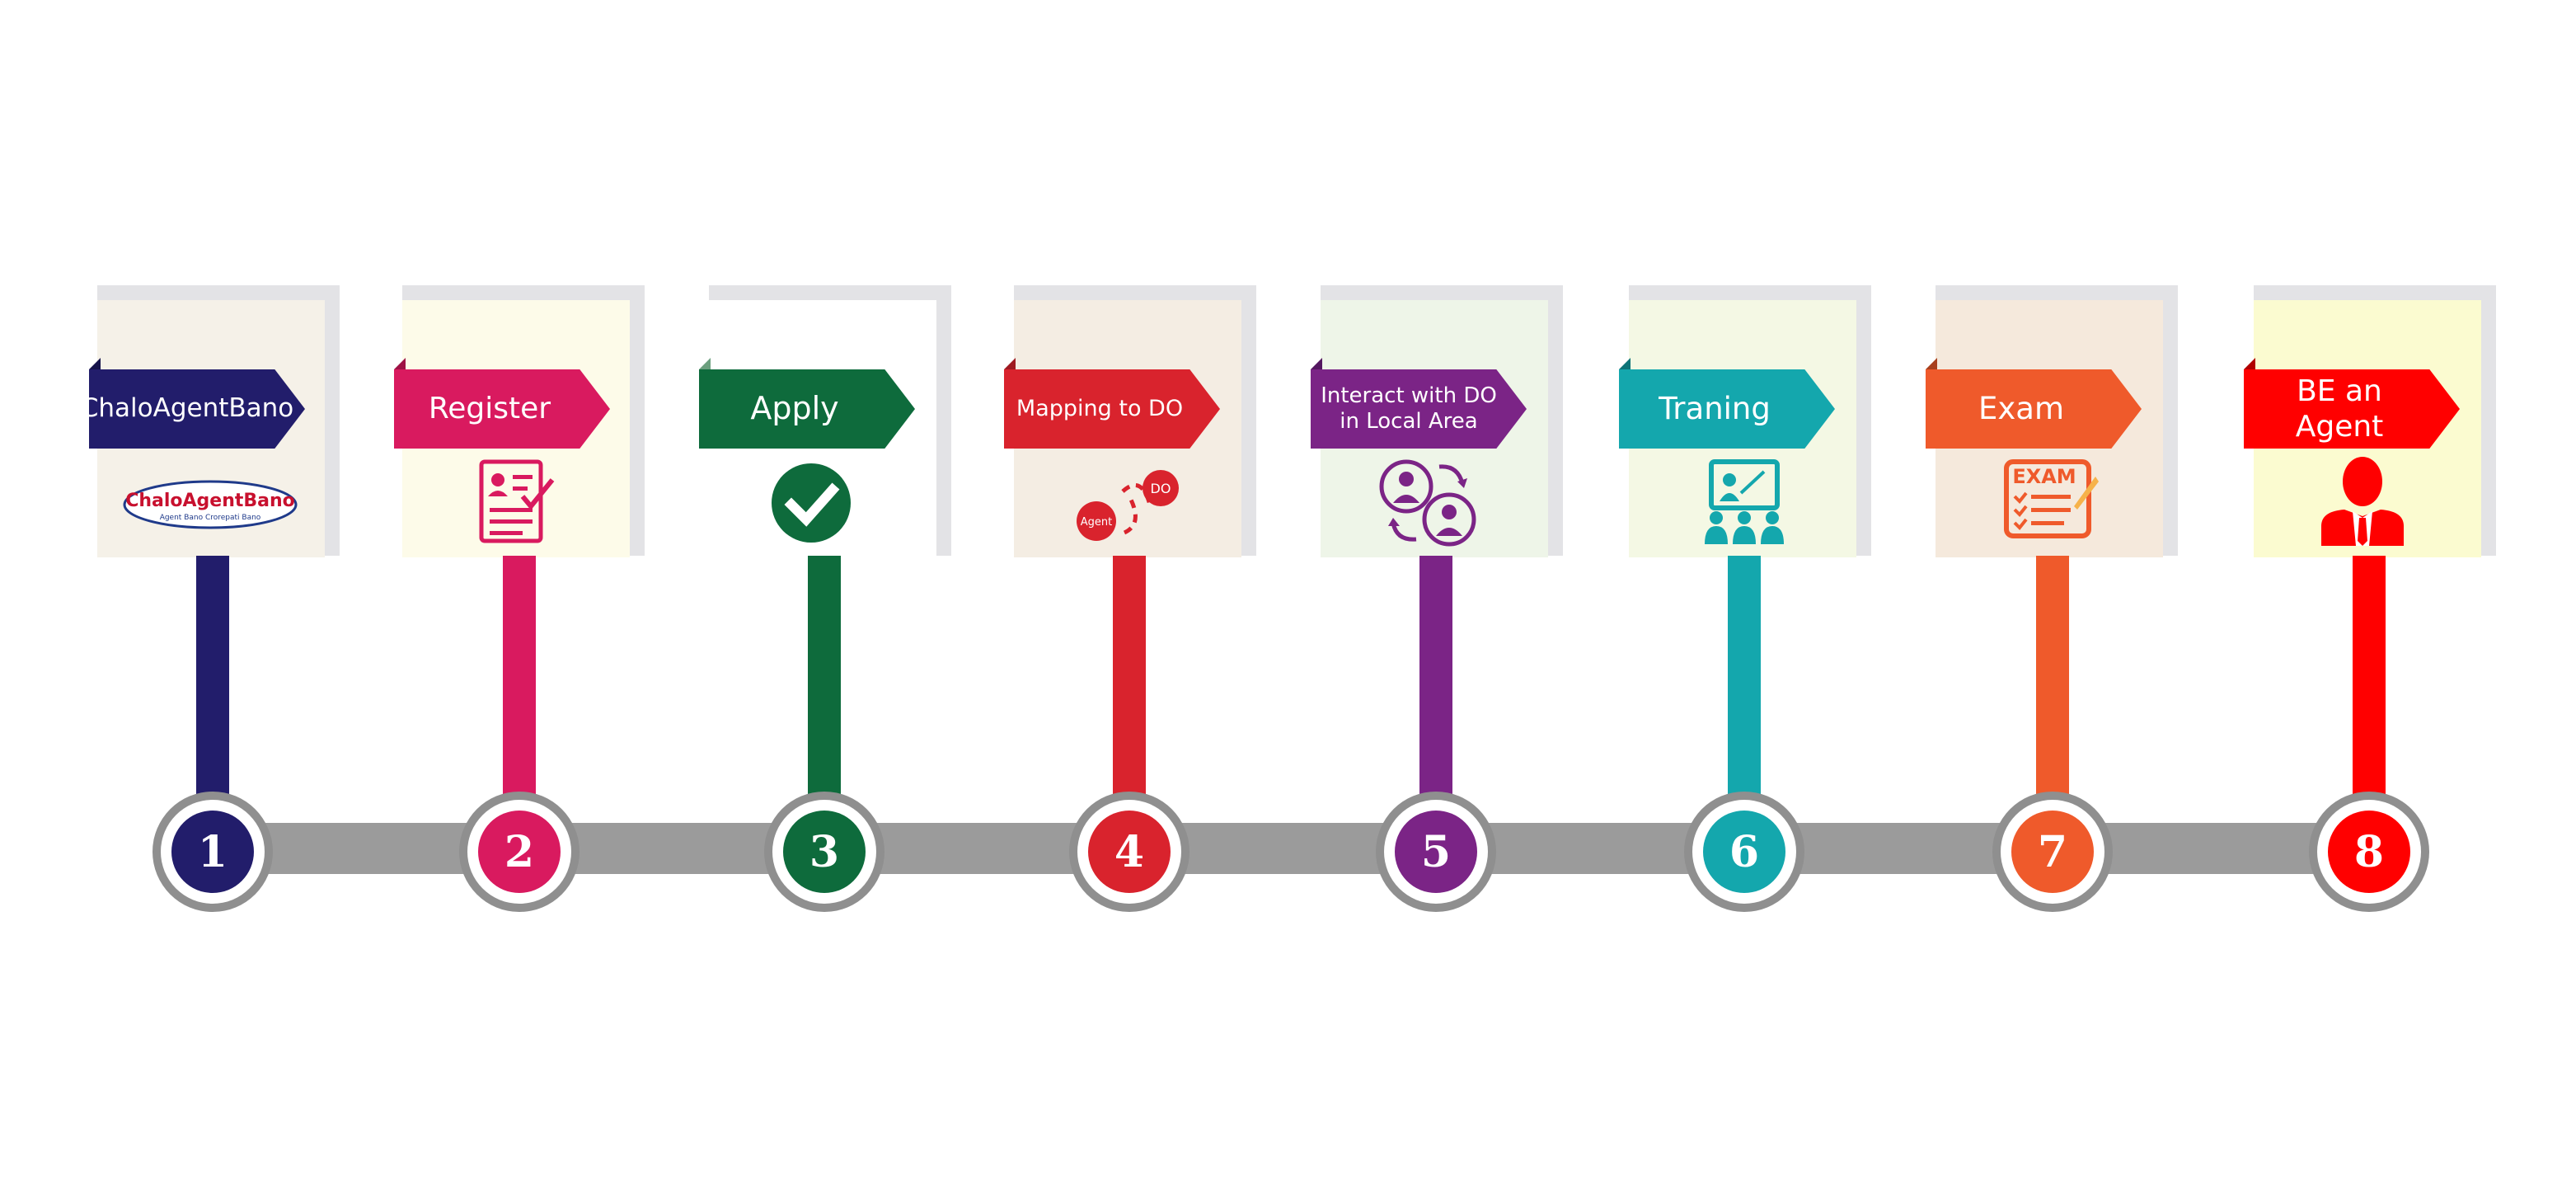 The width and height of the screenshot is (2576, 1203). I want to click on step-banner: Mapping to DO, so click(1112, 409).